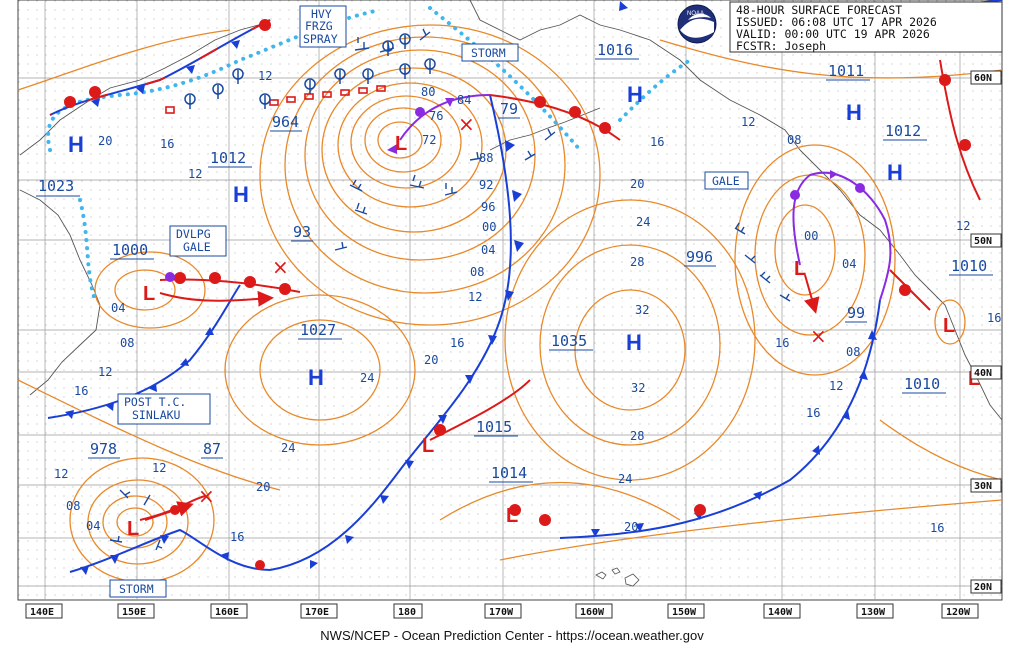  Describe the element at coordinates (407, 612) in the screenshot. I see `svg-text: 180` at that location.